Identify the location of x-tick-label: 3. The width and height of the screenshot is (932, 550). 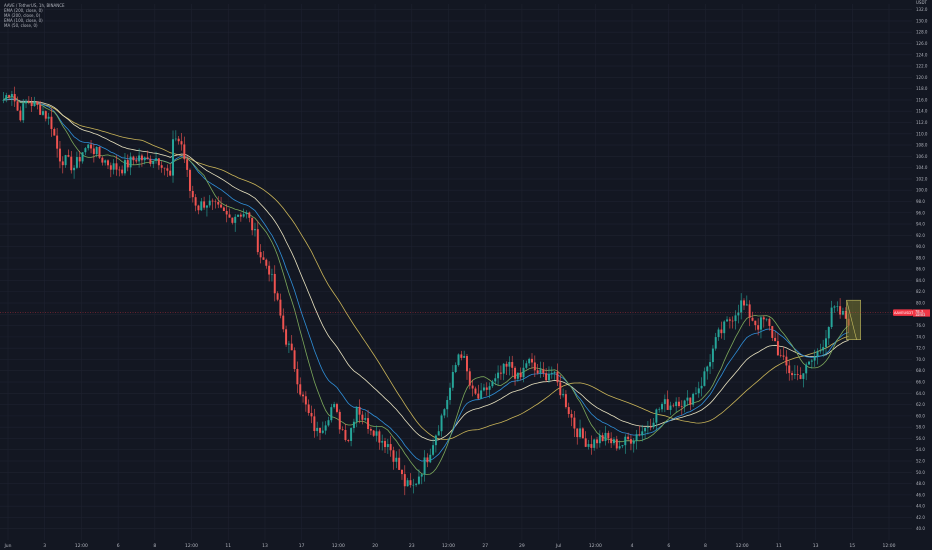
(44, 546).